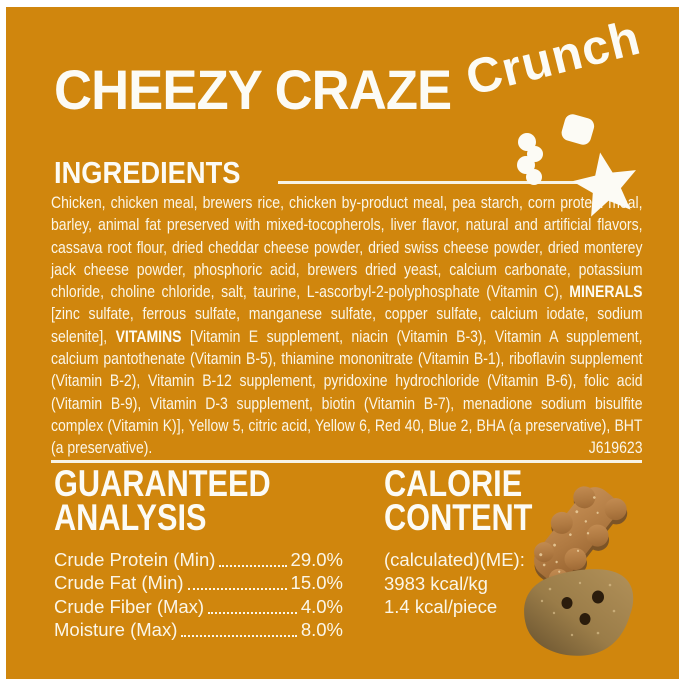 The height and width of the screenshot is (679, 679). I want to click on ingredients-heading-rule, so click(443, 182).